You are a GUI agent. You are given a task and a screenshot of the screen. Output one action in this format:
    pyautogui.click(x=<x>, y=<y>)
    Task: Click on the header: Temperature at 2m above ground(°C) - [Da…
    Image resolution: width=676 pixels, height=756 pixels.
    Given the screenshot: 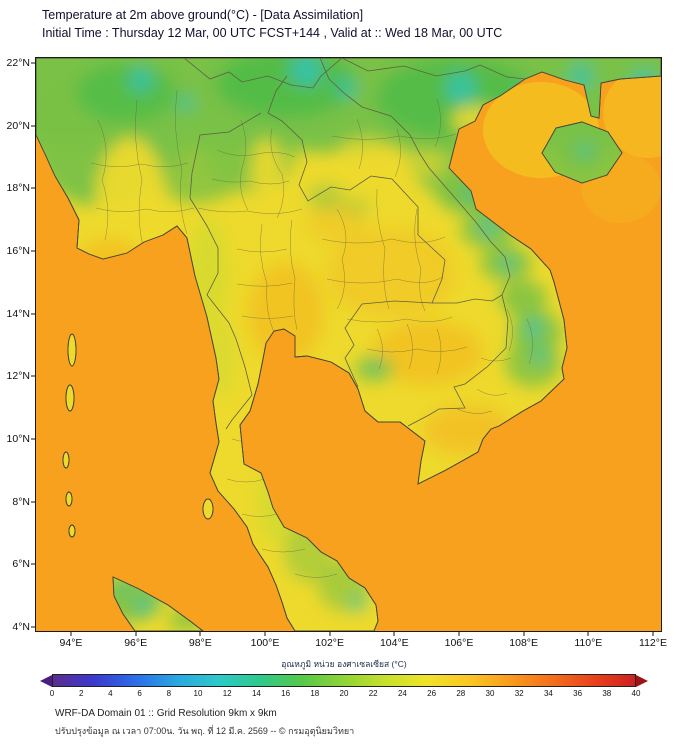 What is the action you would take?
    pyautogui.click(x=272, y=24)
    